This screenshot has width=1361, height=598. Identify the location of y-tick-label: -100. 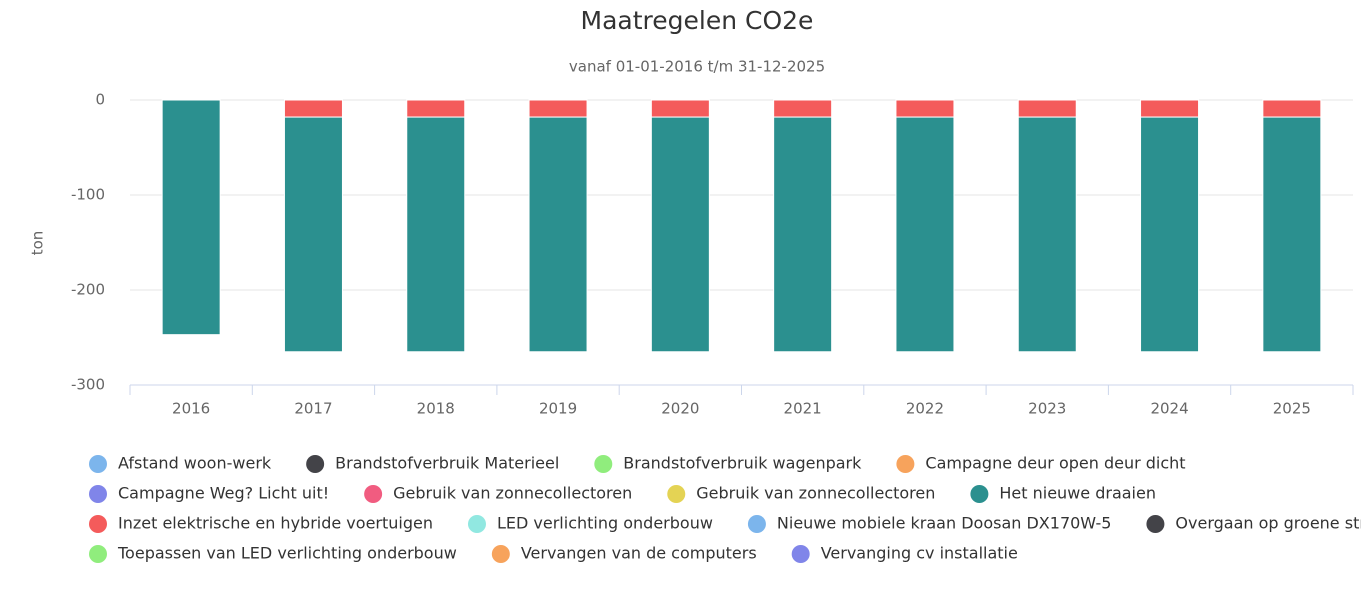
(88, 195).